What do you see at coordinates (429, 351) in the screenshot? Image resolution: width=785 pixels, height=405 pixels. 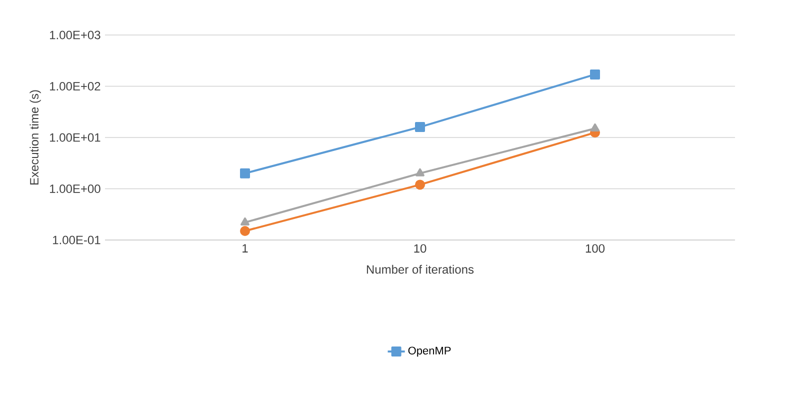 I see `legend-label: OpenMP` at bounding box center [429, 351].